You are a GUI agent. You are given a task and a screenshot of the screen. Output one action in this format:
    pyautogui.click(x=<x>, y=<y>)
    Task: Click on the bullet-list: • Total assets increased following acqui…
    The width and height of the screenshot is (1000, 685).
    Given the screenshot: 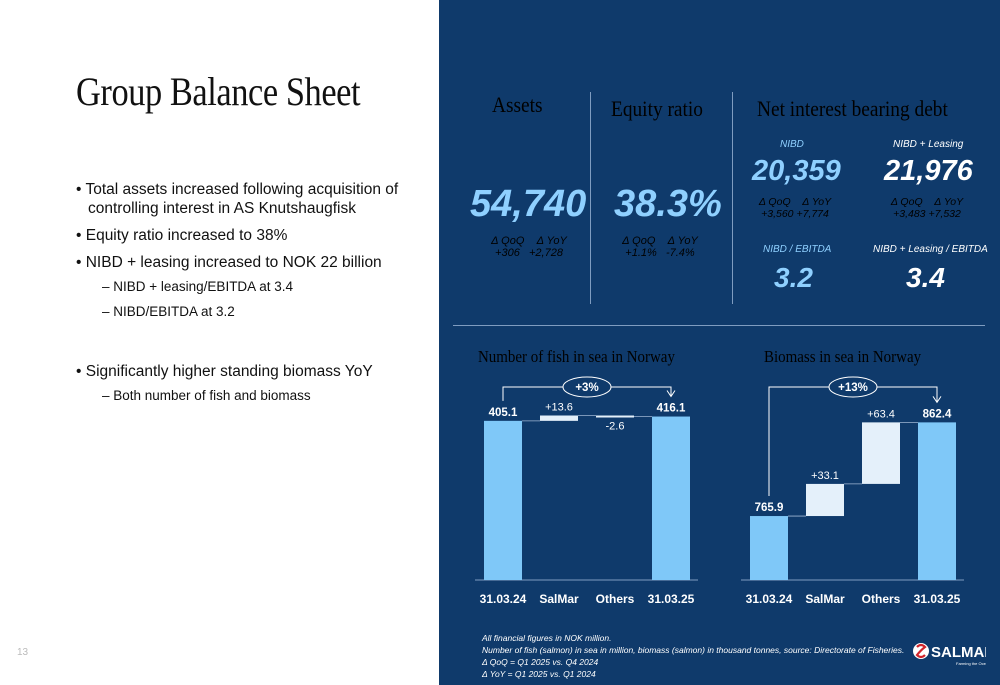 What is the action you would take?
    pyautogui.click(x=256, y=296)
    